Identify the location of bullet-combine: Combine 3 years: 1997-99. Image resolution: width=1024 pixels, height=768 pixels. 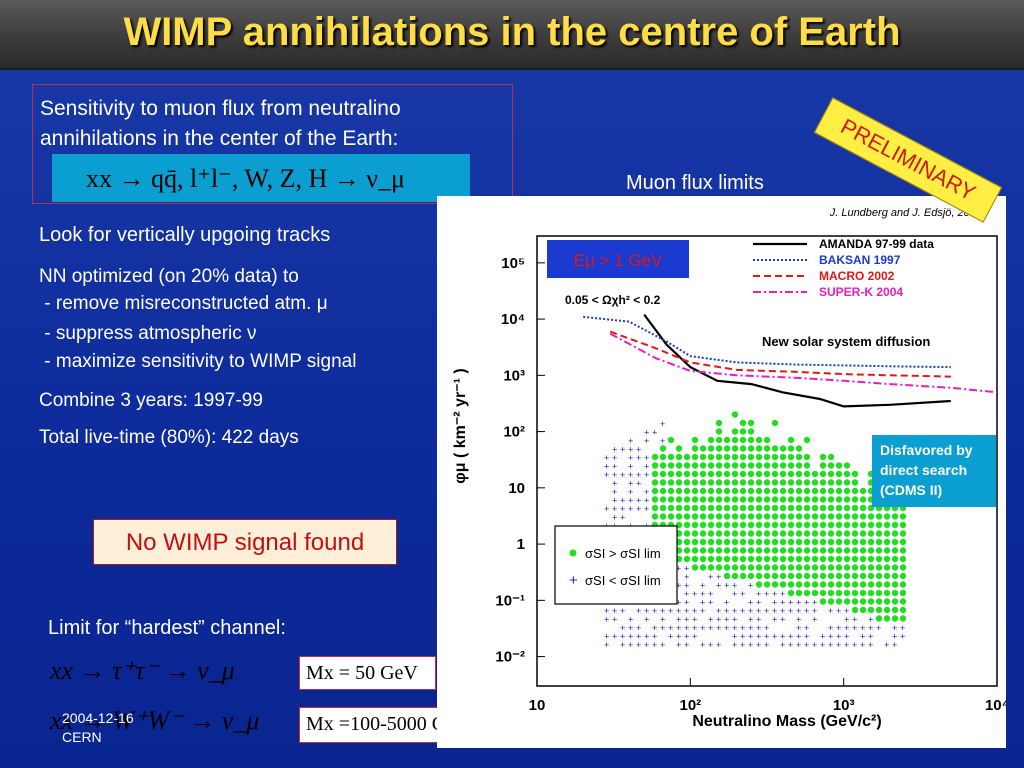
(151, 400).